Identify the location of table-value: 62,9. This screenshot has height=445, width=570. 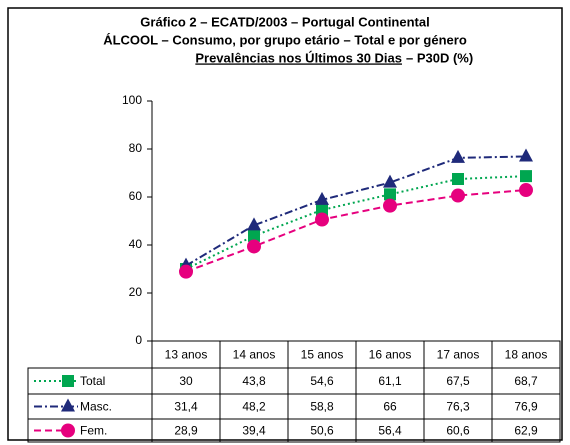
(526, 431).